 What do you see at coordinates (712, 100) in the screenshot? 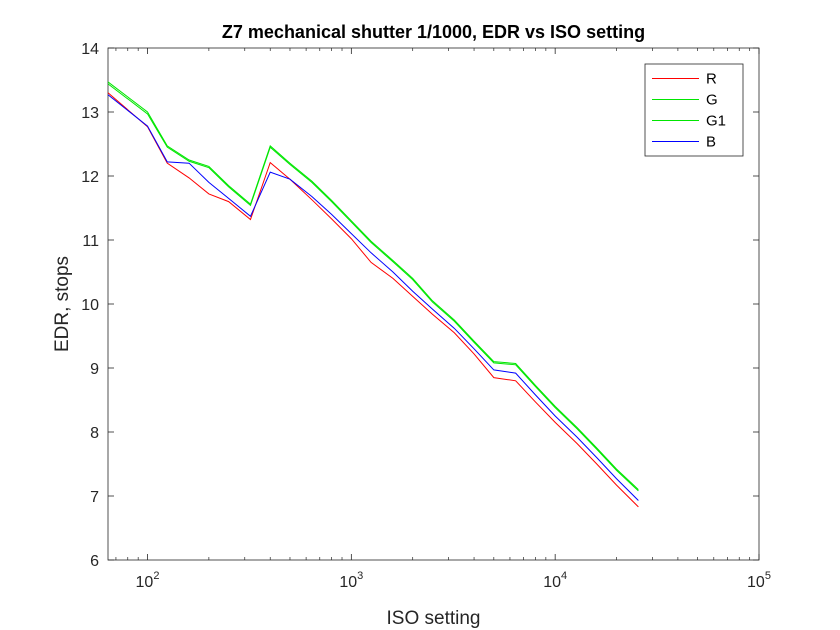
I see `legend-label: G` at bounding box center [712, 100].